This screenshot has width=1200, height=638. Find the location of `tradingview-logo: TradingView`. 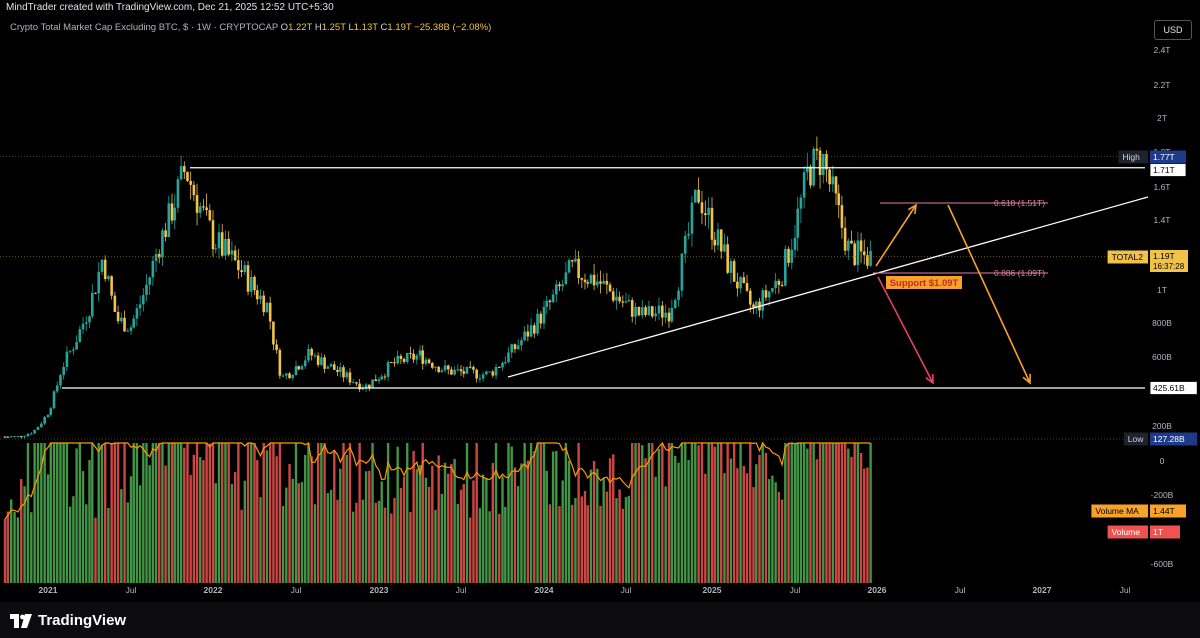

tradingview-logo: TradingView is located at coordinates (68, 620).